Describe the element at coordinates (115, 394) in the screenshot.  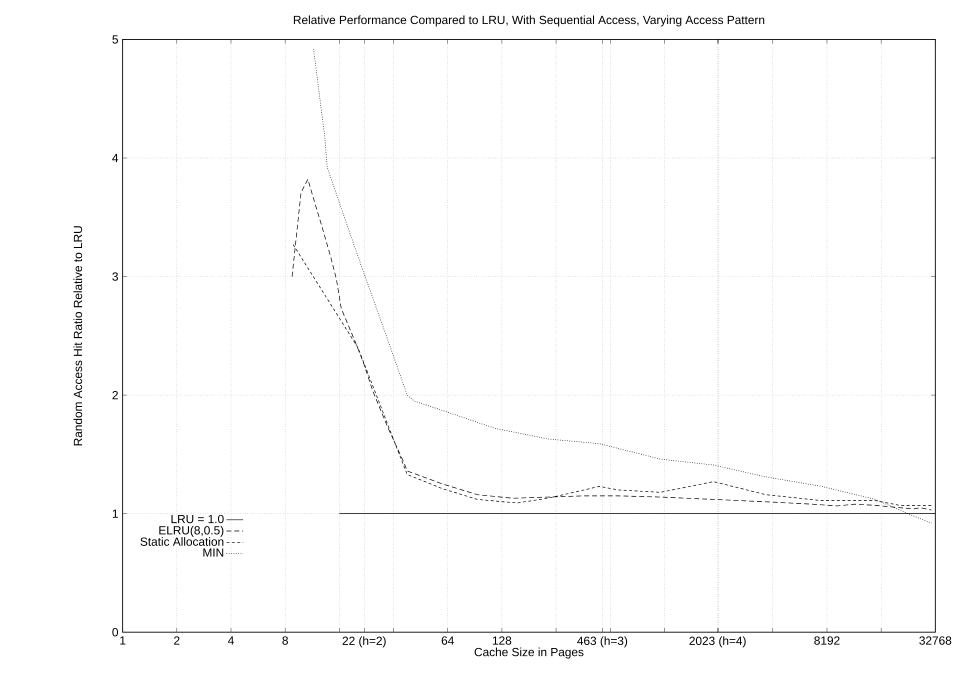
I see `y-tick-label: 2` at that location.